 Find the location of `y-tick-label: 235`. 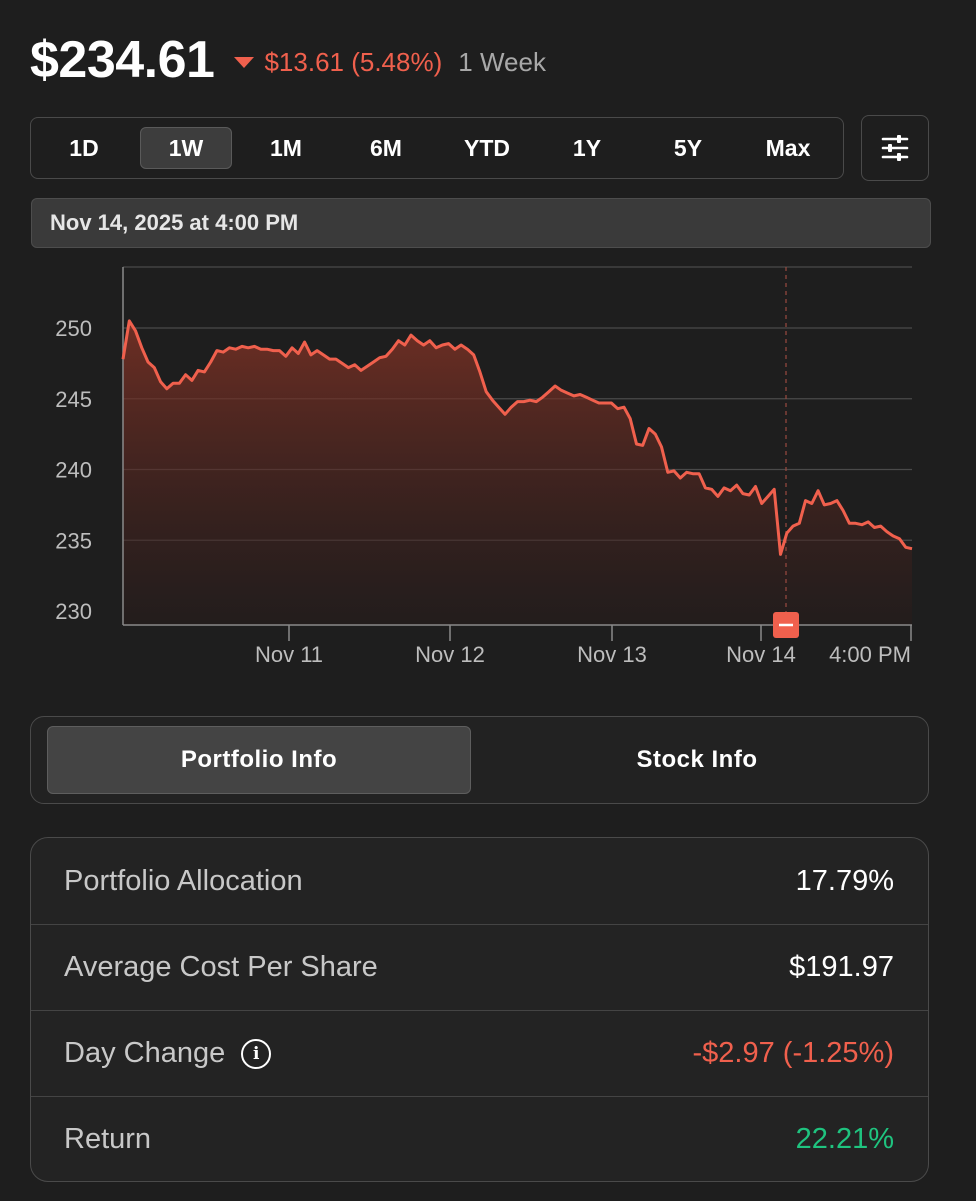

y-tick-label: 235 is located at coordinates (73, 540).